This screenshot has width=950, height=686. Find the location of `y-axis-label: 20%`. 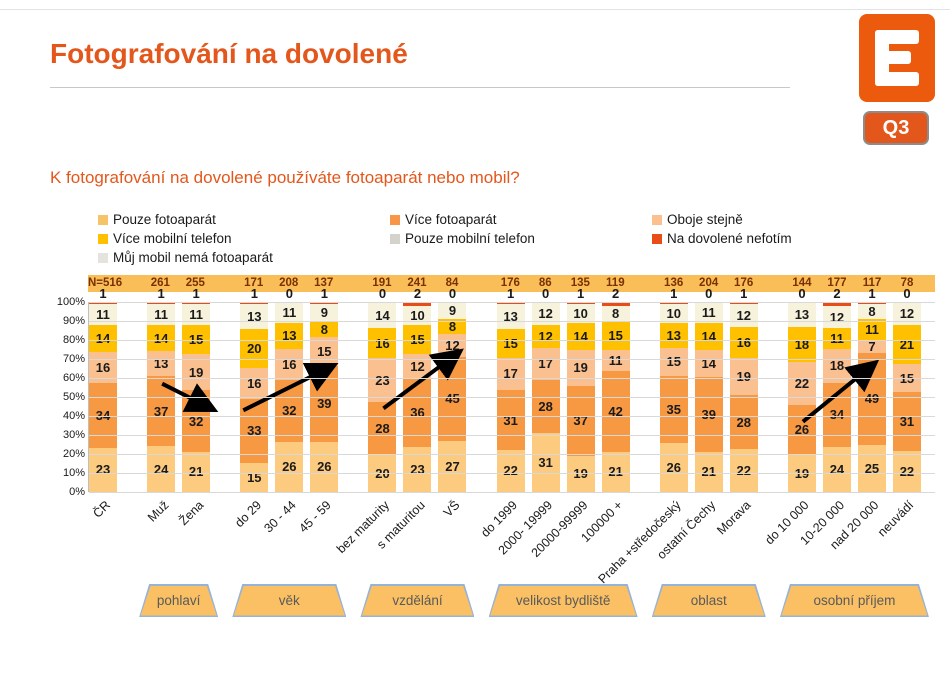

y-axis-label: 20% is located at coordinates (73, 454).